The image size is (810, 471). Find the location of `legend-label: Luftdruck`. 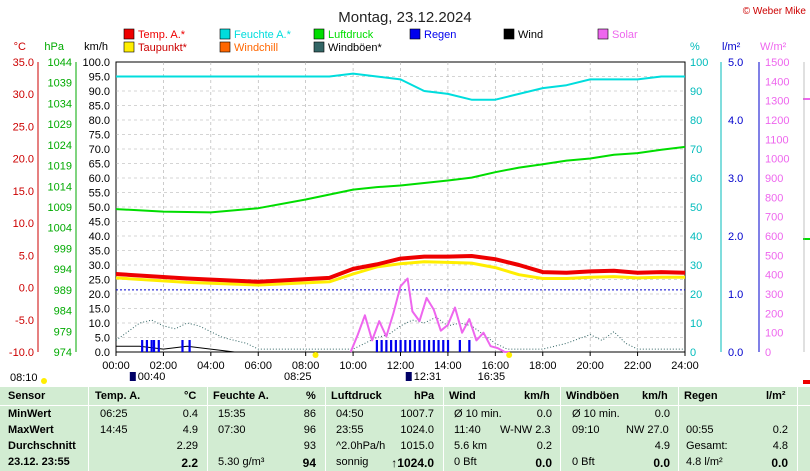

legend-label: Luftdruck is located at coordinates (351, 35).